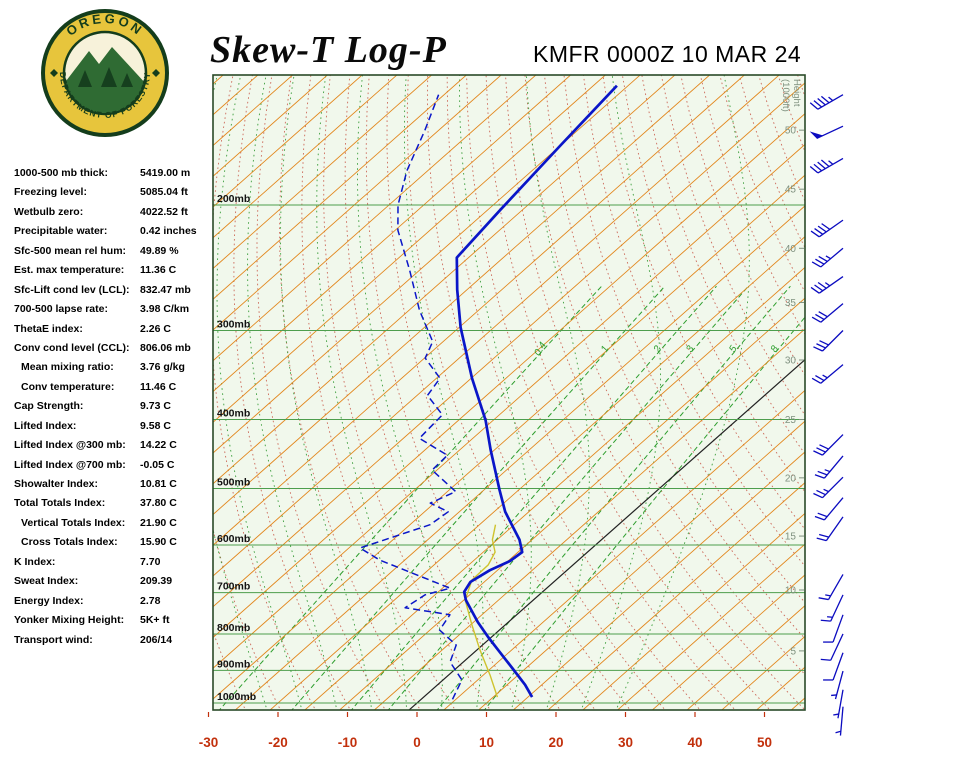 The width and height of the screenshot is (960, 768). What do you see at coordinates (536, 391) in the screenshot?
I see `temperature-trace` at bounding box center [536, 391].